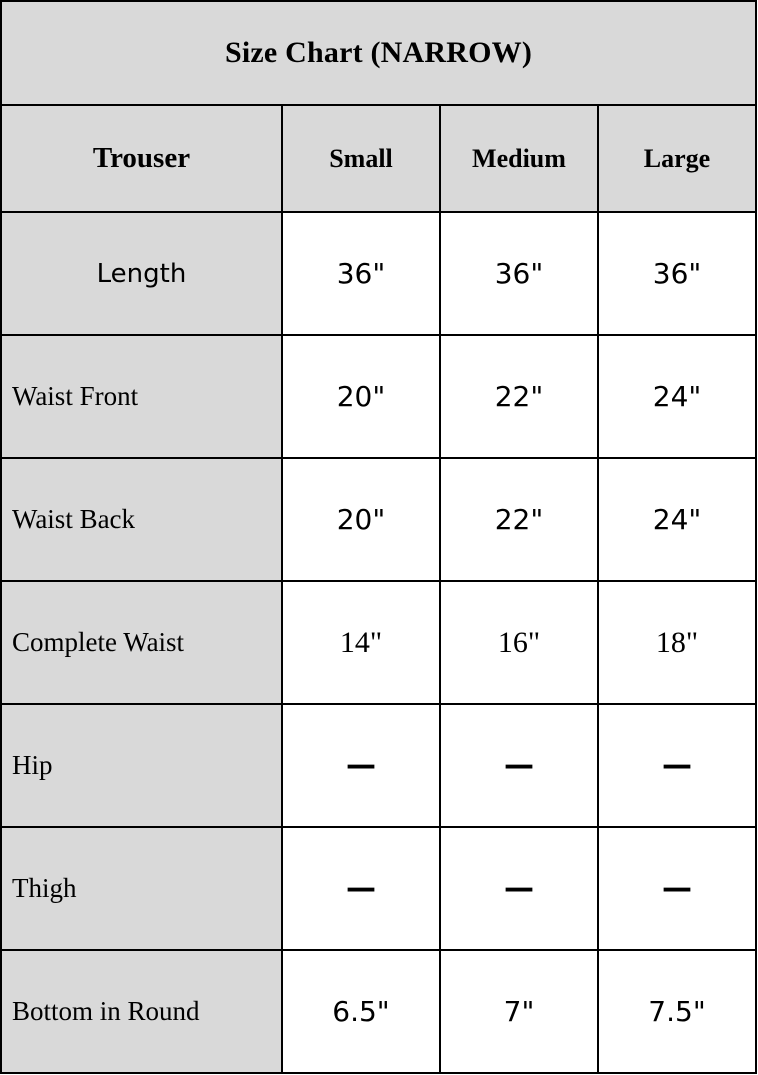 The width and height of the screenshot is (758, 1075). Describe the element at coordinates (141, 888) in the screenshot. I see `row-label-thigh: Thigh` at that location.